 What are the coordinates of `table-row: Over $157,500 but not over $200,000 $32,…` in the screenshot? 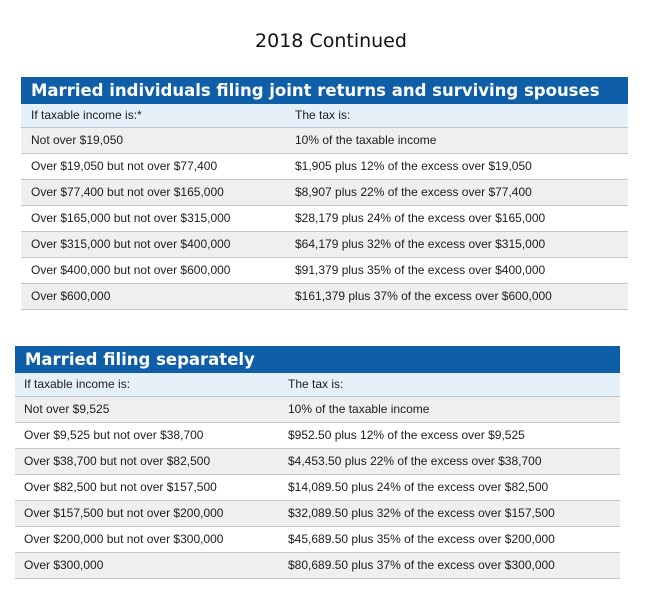 It's located at (317, 514).